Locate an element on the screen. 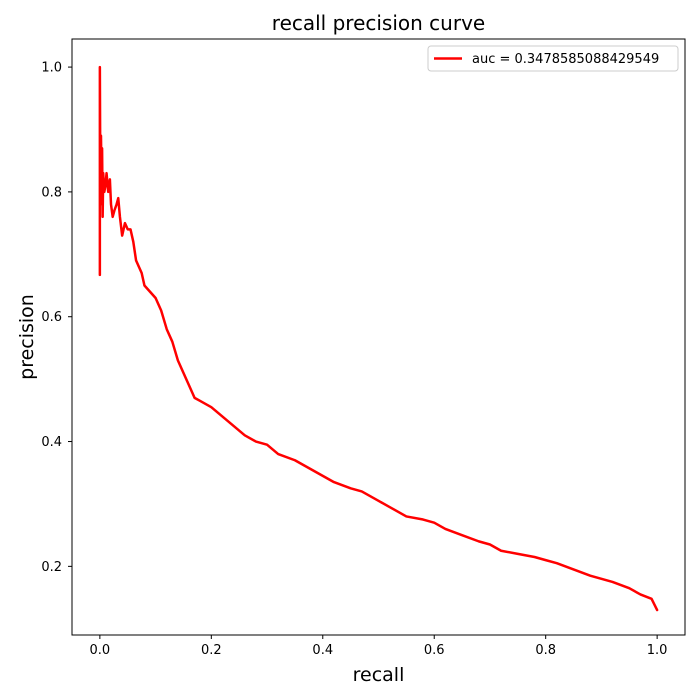 This screenshot has width=700, height=700. x-tick-label: 0.0 is located at coordinates (100, 650).